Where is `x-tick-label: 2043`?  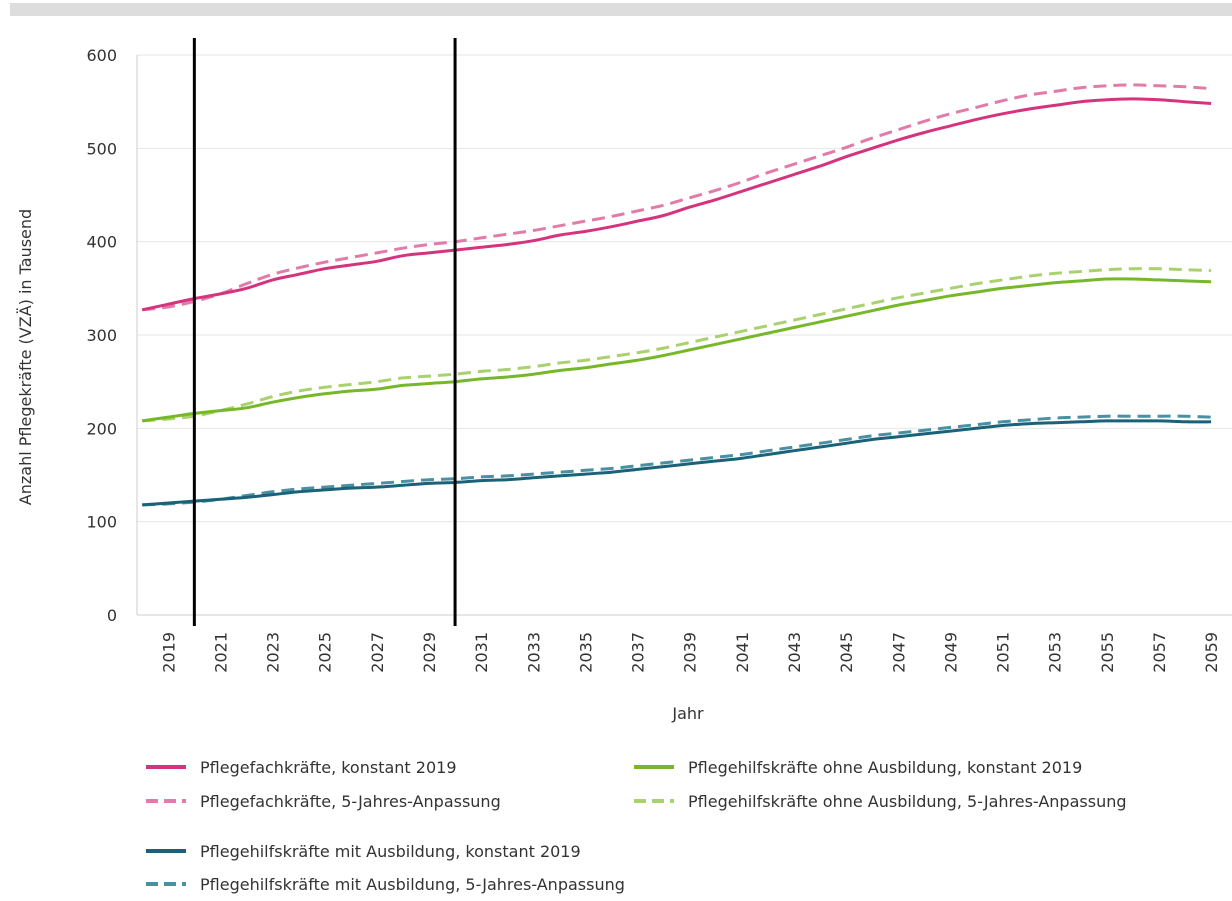
x-tick-label: 2043 is located at coordinates (794, 652).